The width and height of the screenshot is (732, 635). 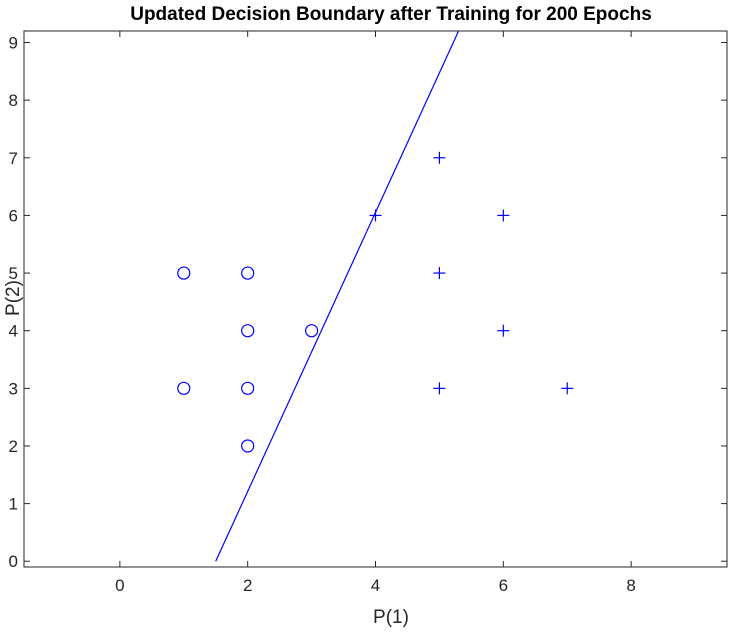 What do you see at coordinates (119, 585) in the screenshot?
I see `x-tick-label: 0` at bounding box center [119, 585].